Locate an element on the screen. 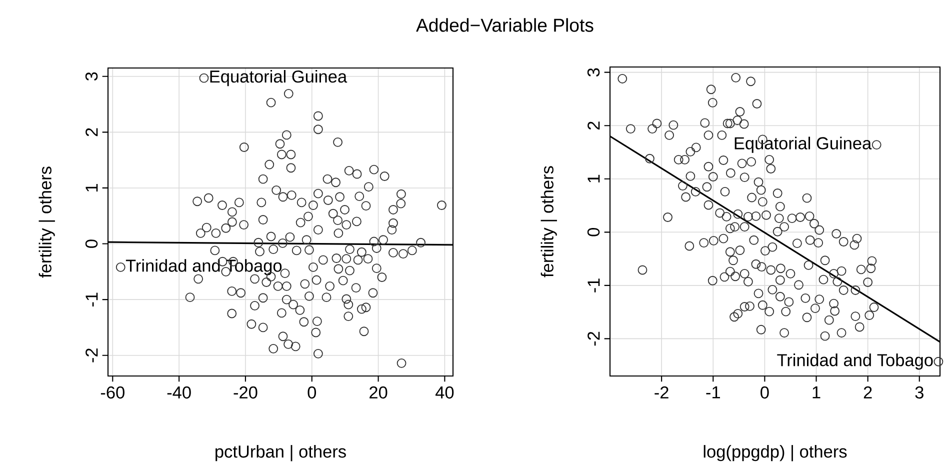  x-tick-label: 2 is located at coordinates (868, 392).